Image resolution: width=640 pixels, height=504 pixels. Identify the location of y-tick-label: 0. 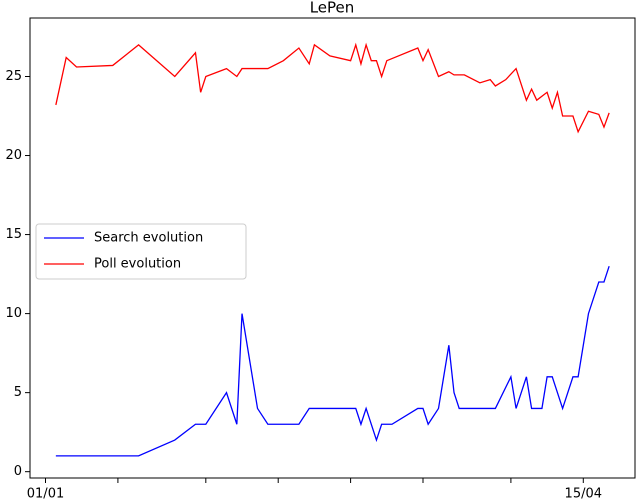
(18, 471).